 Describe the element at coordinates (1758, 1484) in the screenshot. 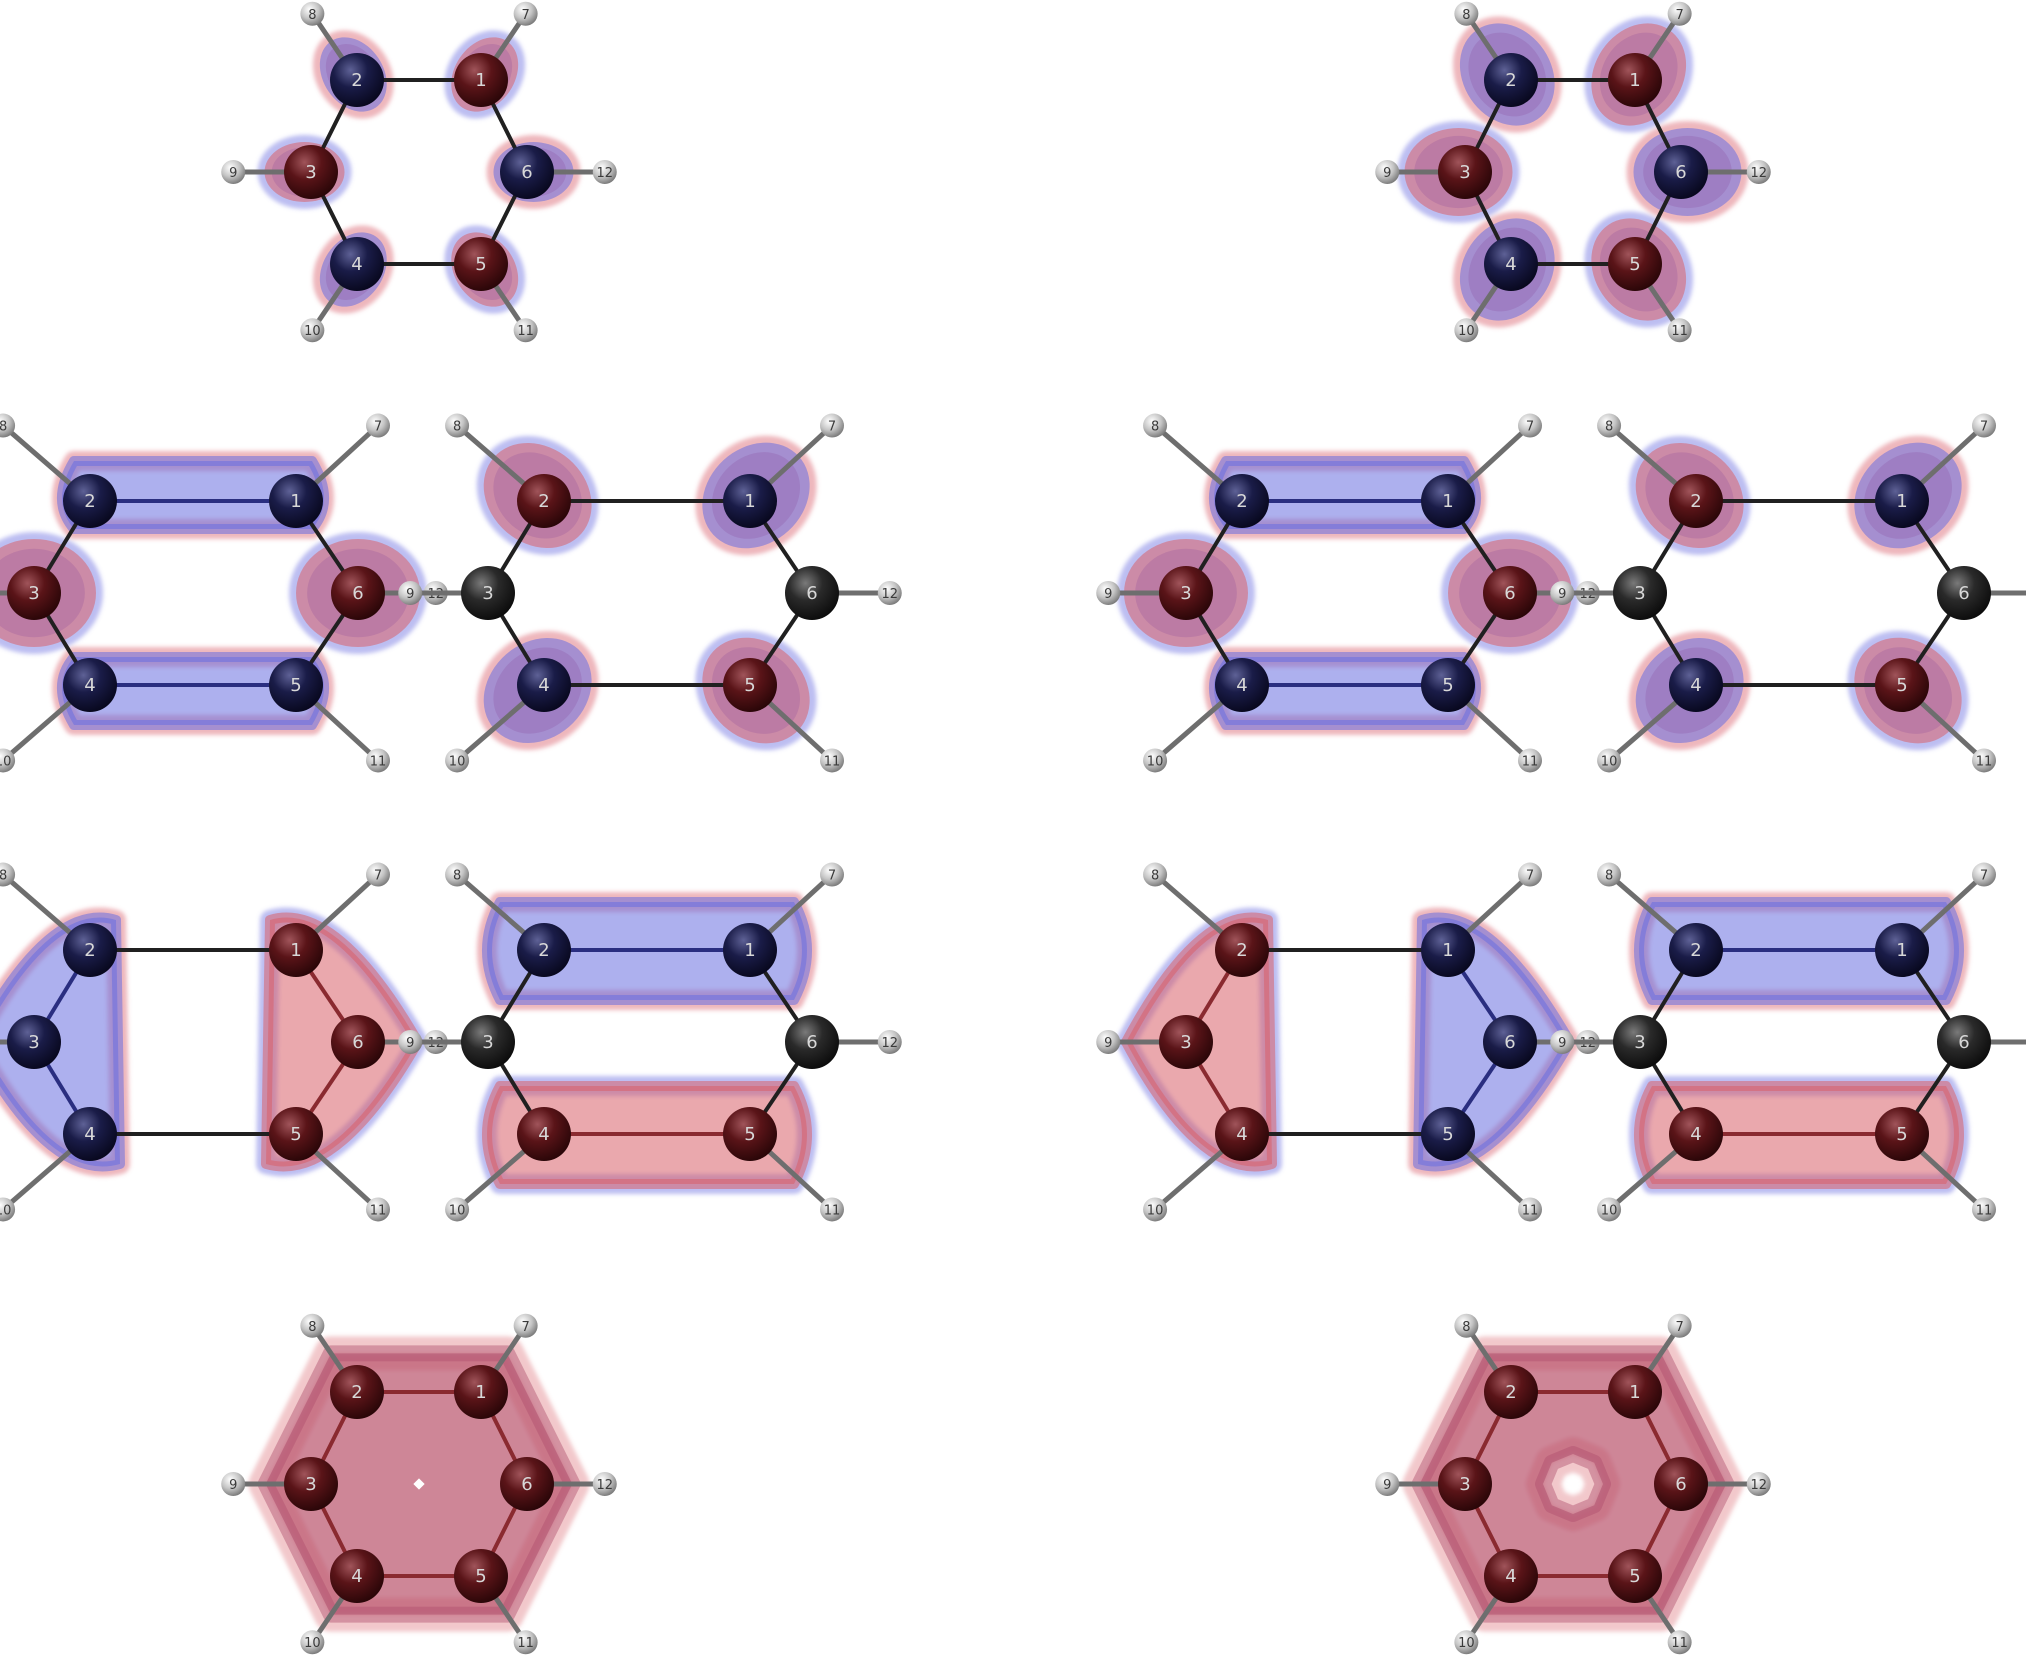

I see `hydrogen-atom-12: 12` at that location.